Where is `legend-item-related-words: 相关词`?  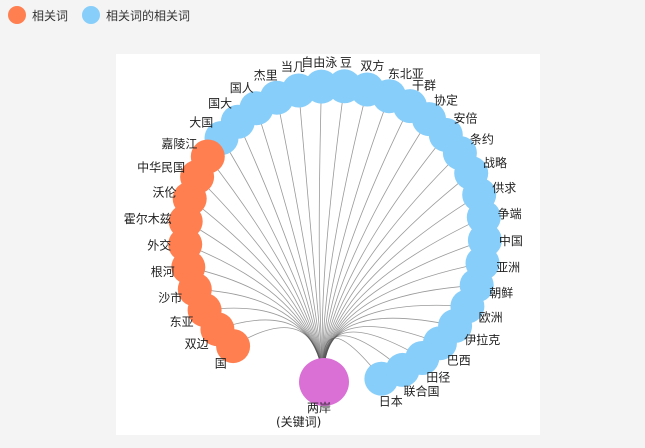
legend-item-related-words: 相关词 is located at coordinates (38, 15).